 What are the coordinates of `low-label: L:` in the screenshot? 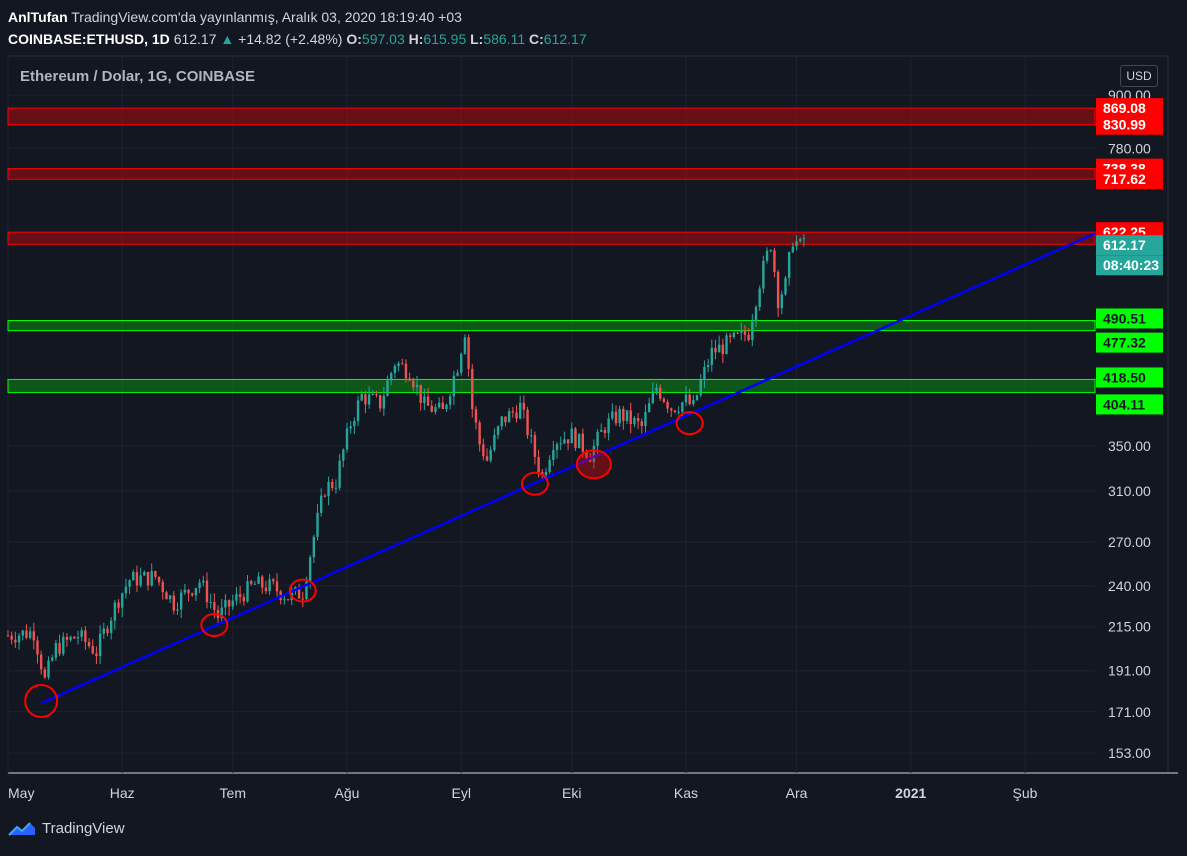 It's located at (477, 39).